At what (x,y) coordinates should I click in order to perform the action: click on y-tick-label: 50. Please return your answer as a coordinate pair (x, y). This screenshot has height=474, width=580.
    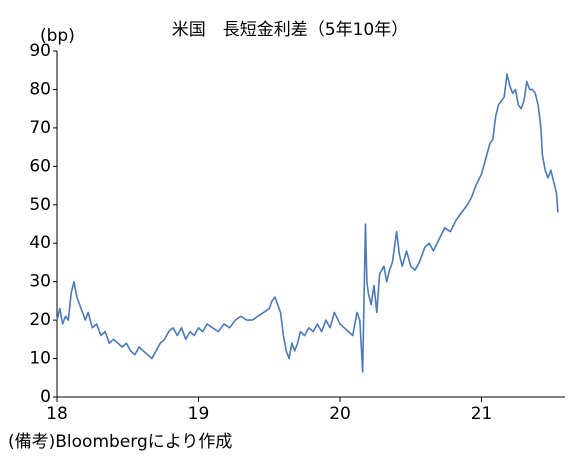
    Looking at the image, I should click on (40, 205).